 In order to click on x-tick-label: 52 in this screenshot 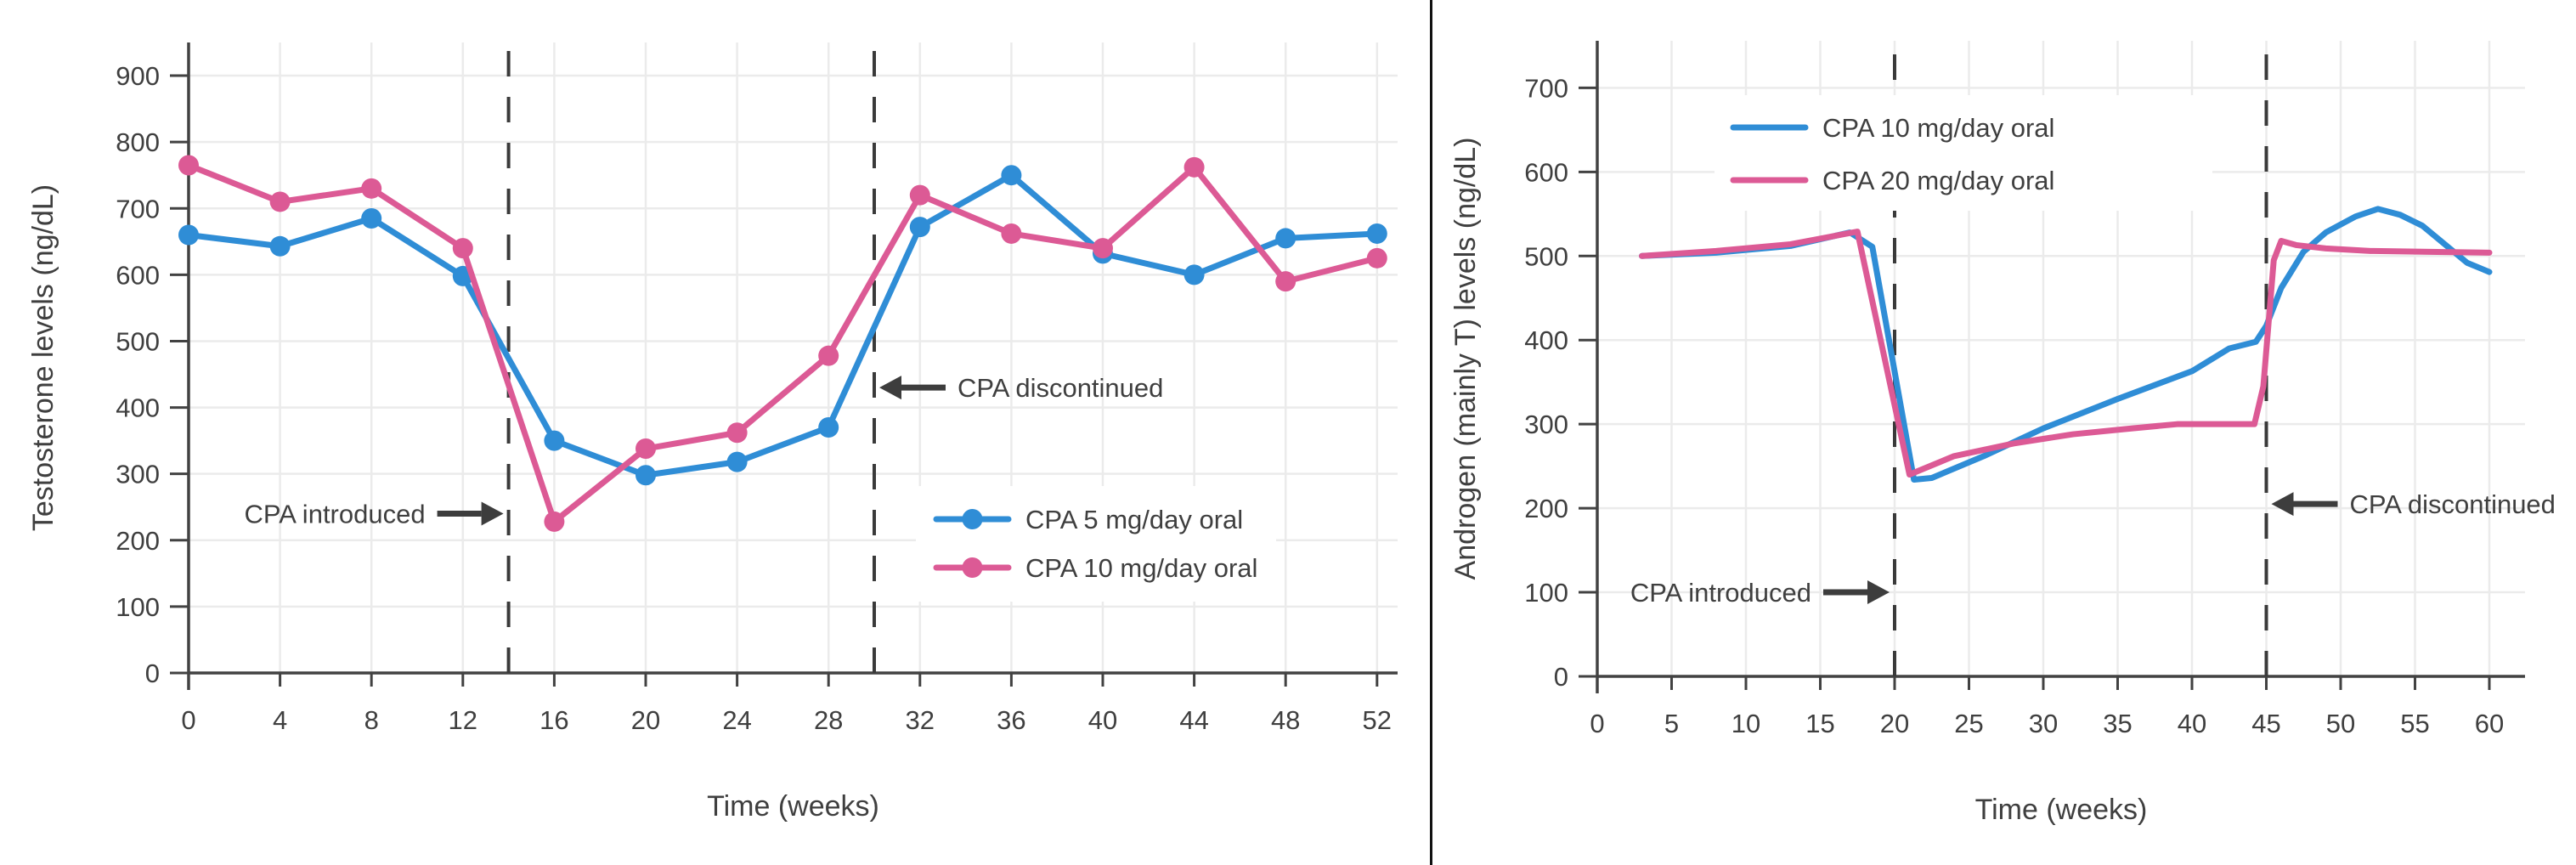, I will do `click(1377, 720)`.